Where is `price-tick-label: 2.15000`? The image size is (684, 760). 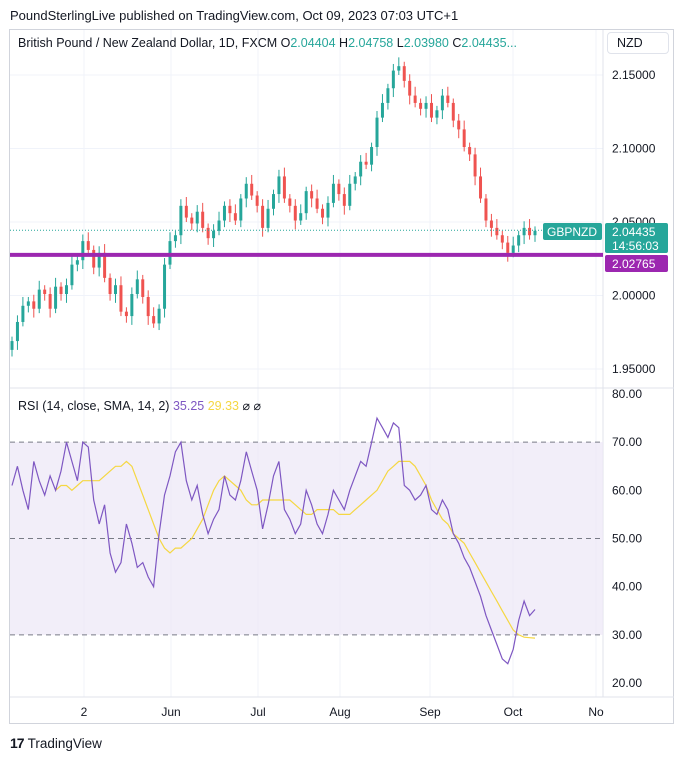
price-tick-label: 2.15000 is located at coordinates (634, 75).